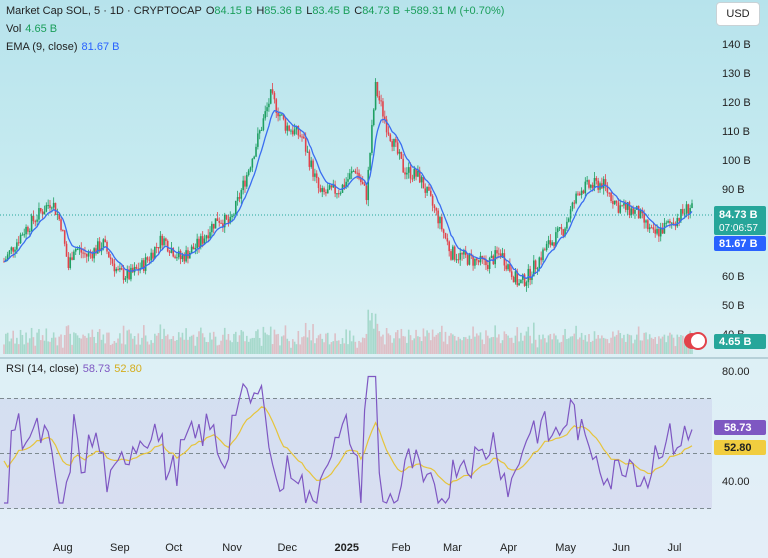  What do you see at coordinates (367, 548) in the screenshot?
I see `time-axis: Aug Sep Oct Nov Dec 2025 Feb Mar Apr May Jun Jul` at bounding box center [367, 548].